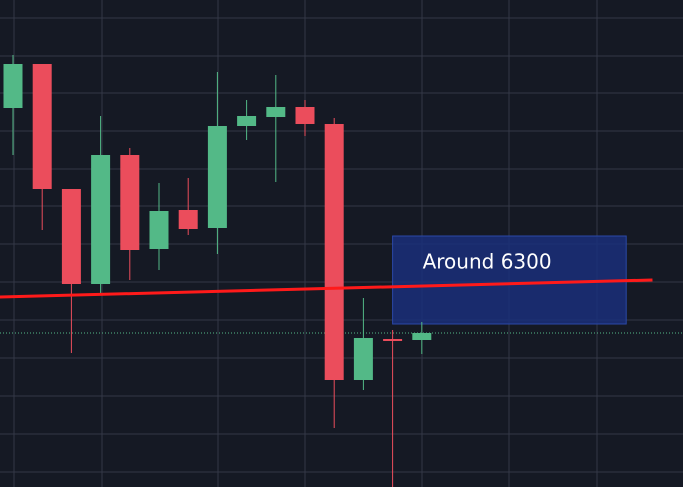 The width and height of the screenshot is (683, 487). Describe the element at coordinates (487, 262) in the screenshot. I see `annotation-text: Around 6300` at that location.